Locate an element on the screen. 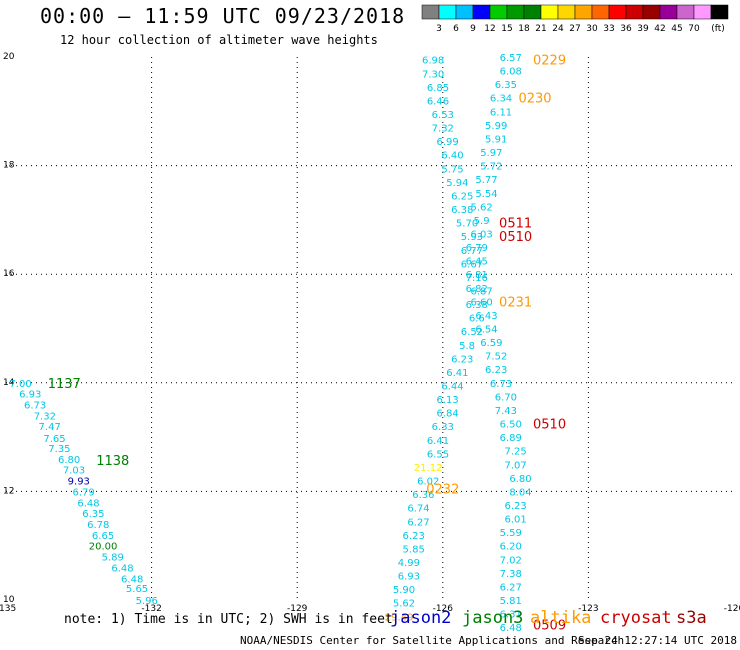 This screenshot has width=740, height=650. pass-time-label: 0511 is located at coordinates (515, 224).